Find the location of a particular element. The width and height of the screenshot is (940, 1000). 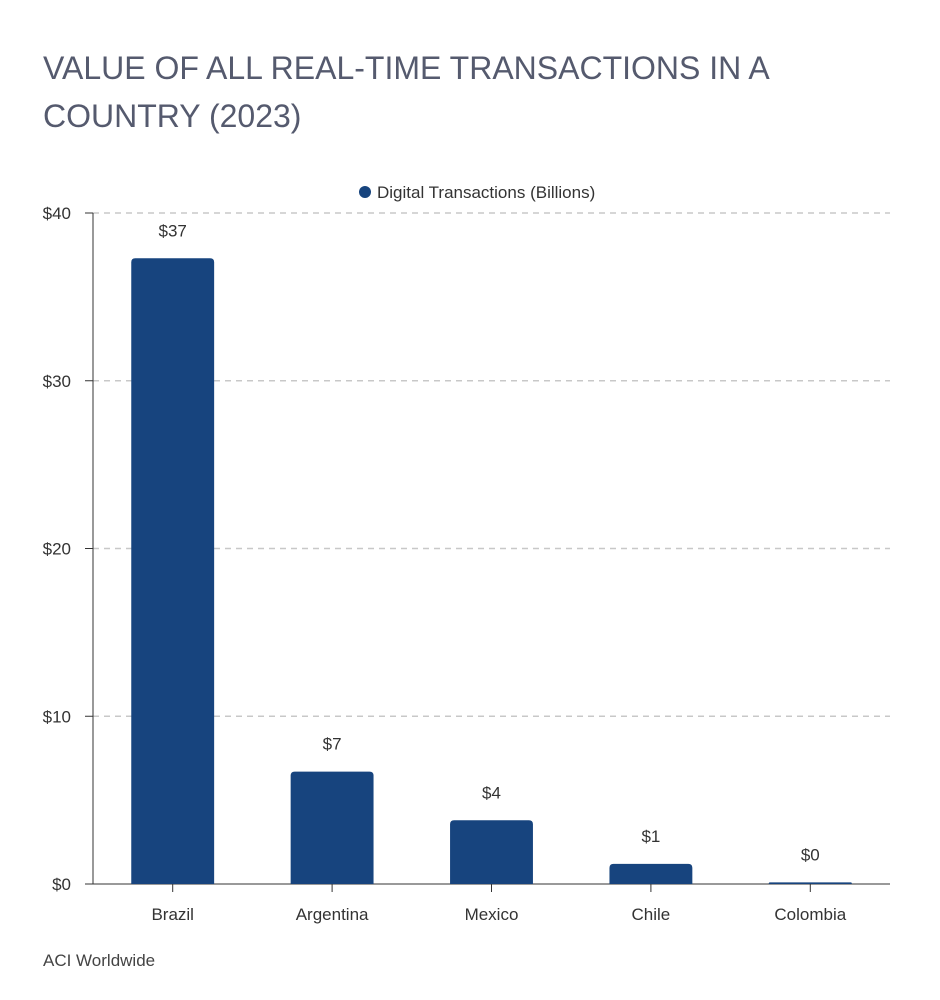

bar-argentina is located at coordinates (332, 827).